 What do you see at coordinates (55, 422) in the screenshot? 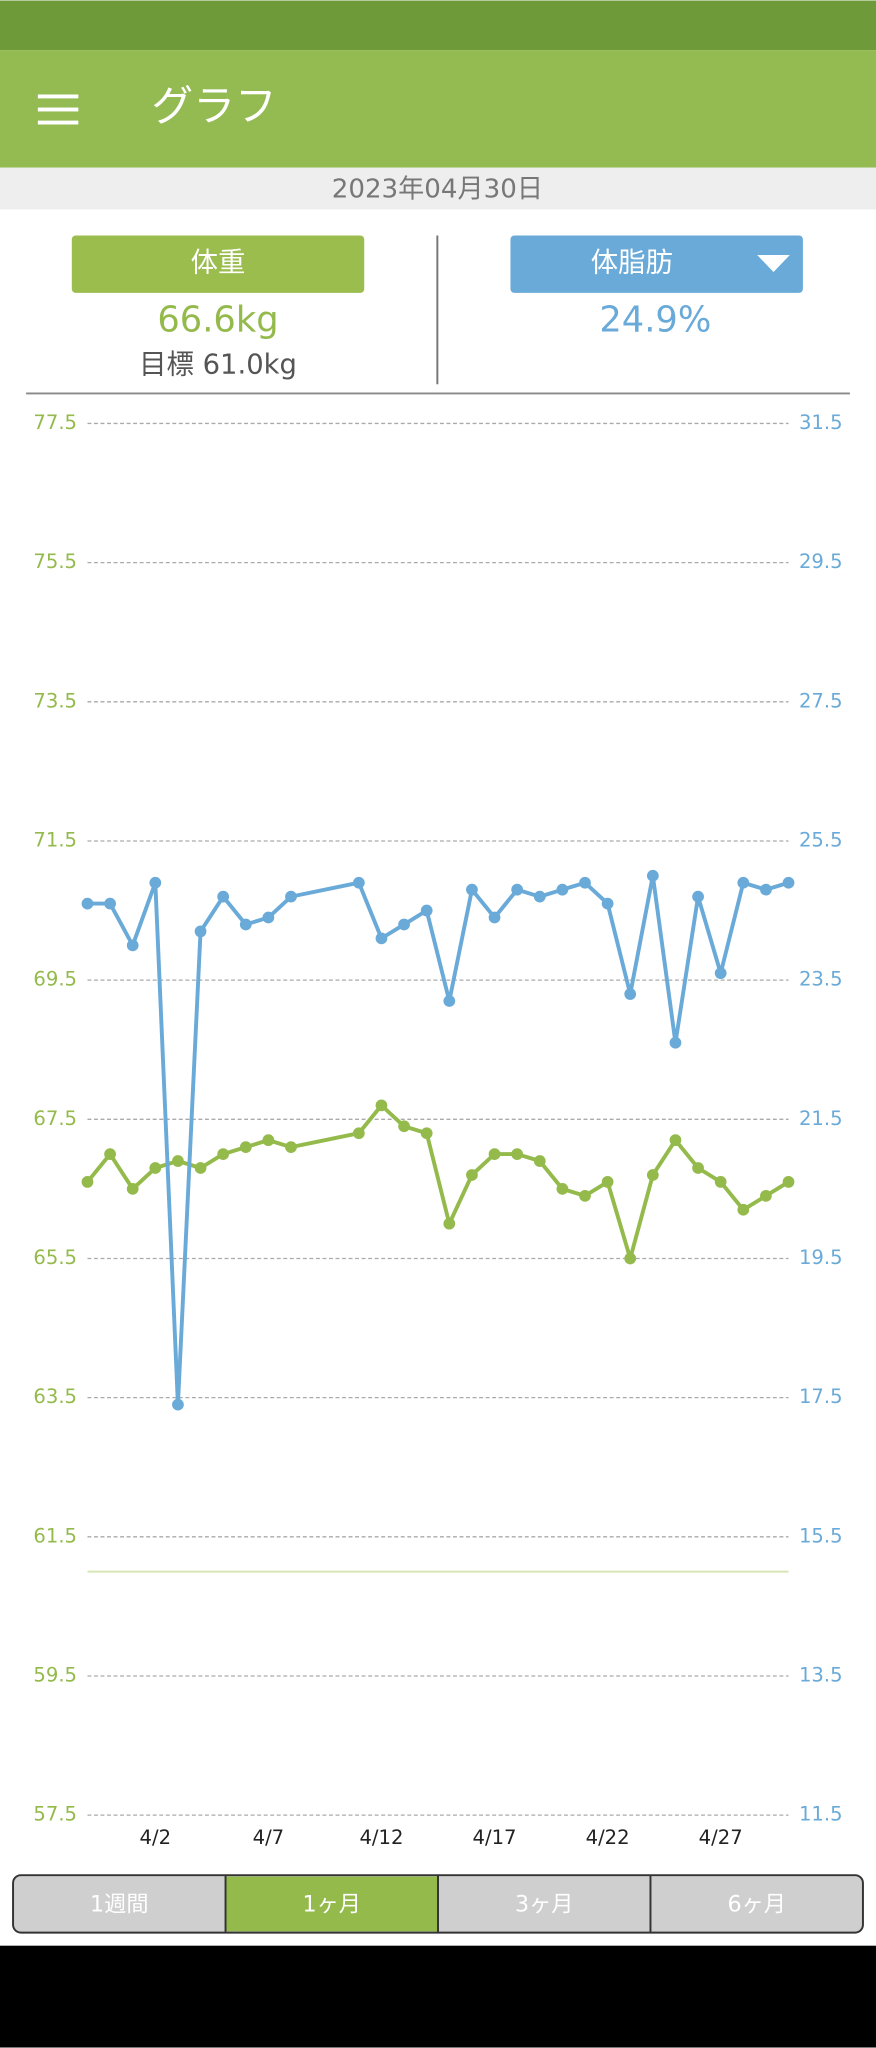
I see `y-tick-label: 77.5` at bounding box center [55, 422].